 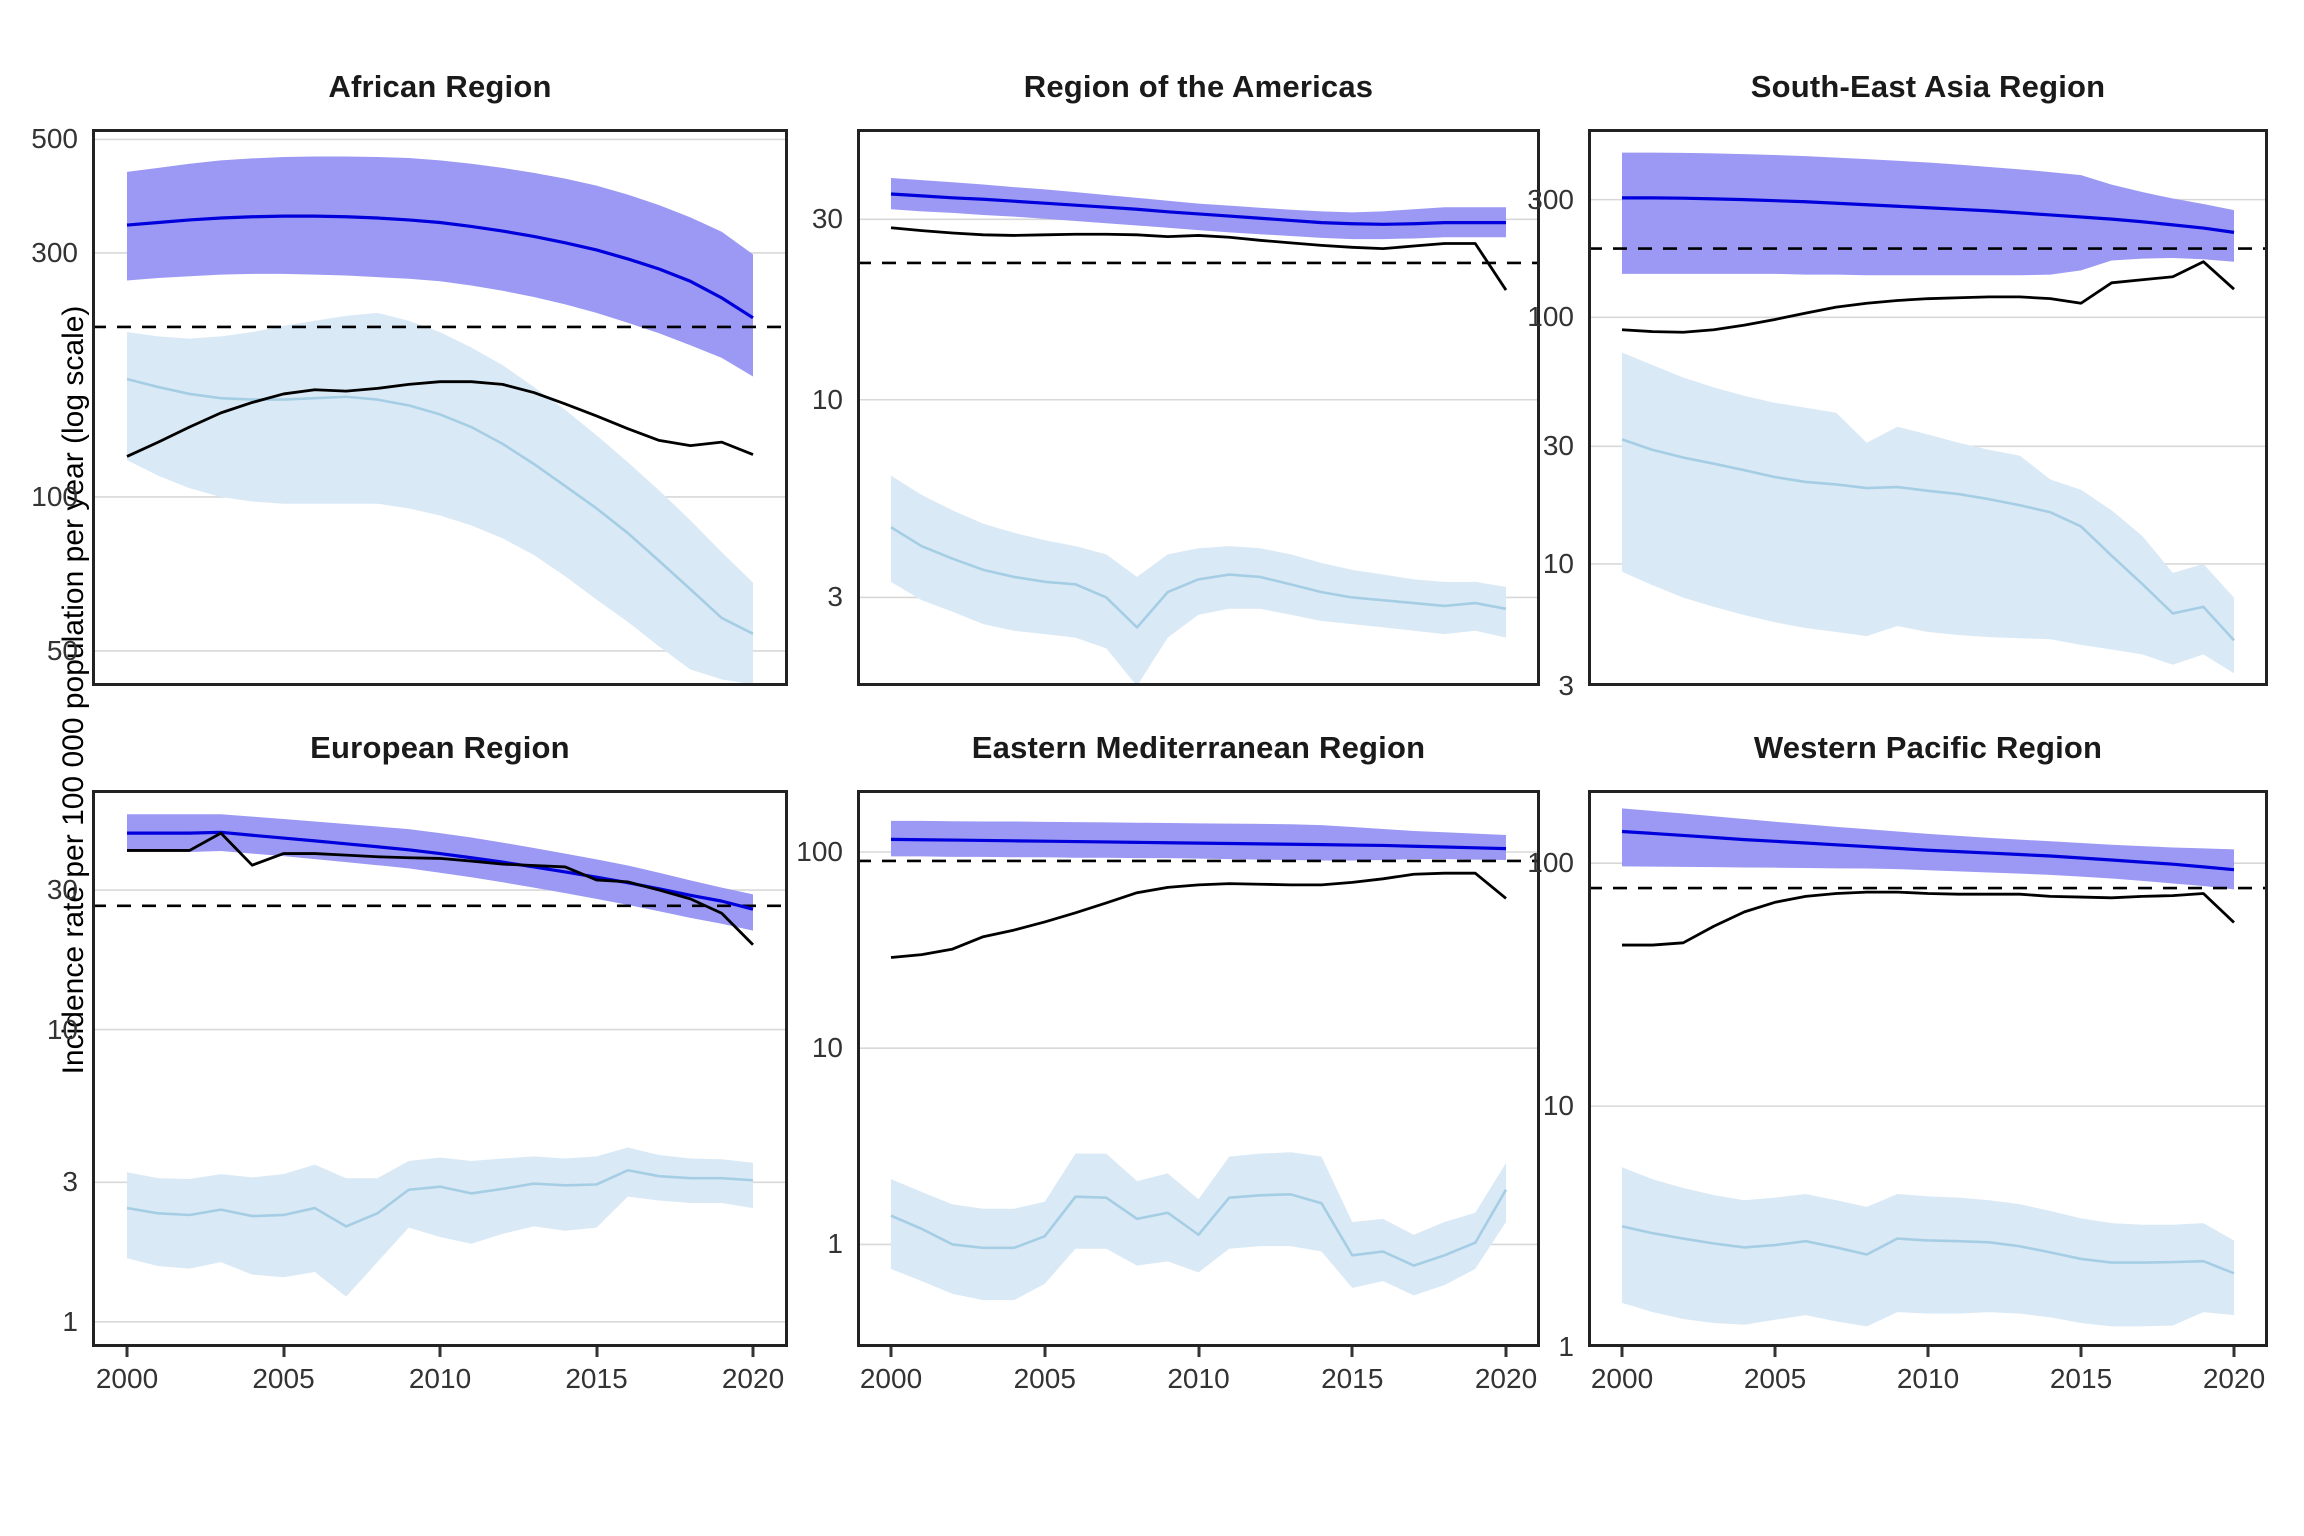 I want to click on panel-title: Region of the Americas, so click(x=1198, y=86).